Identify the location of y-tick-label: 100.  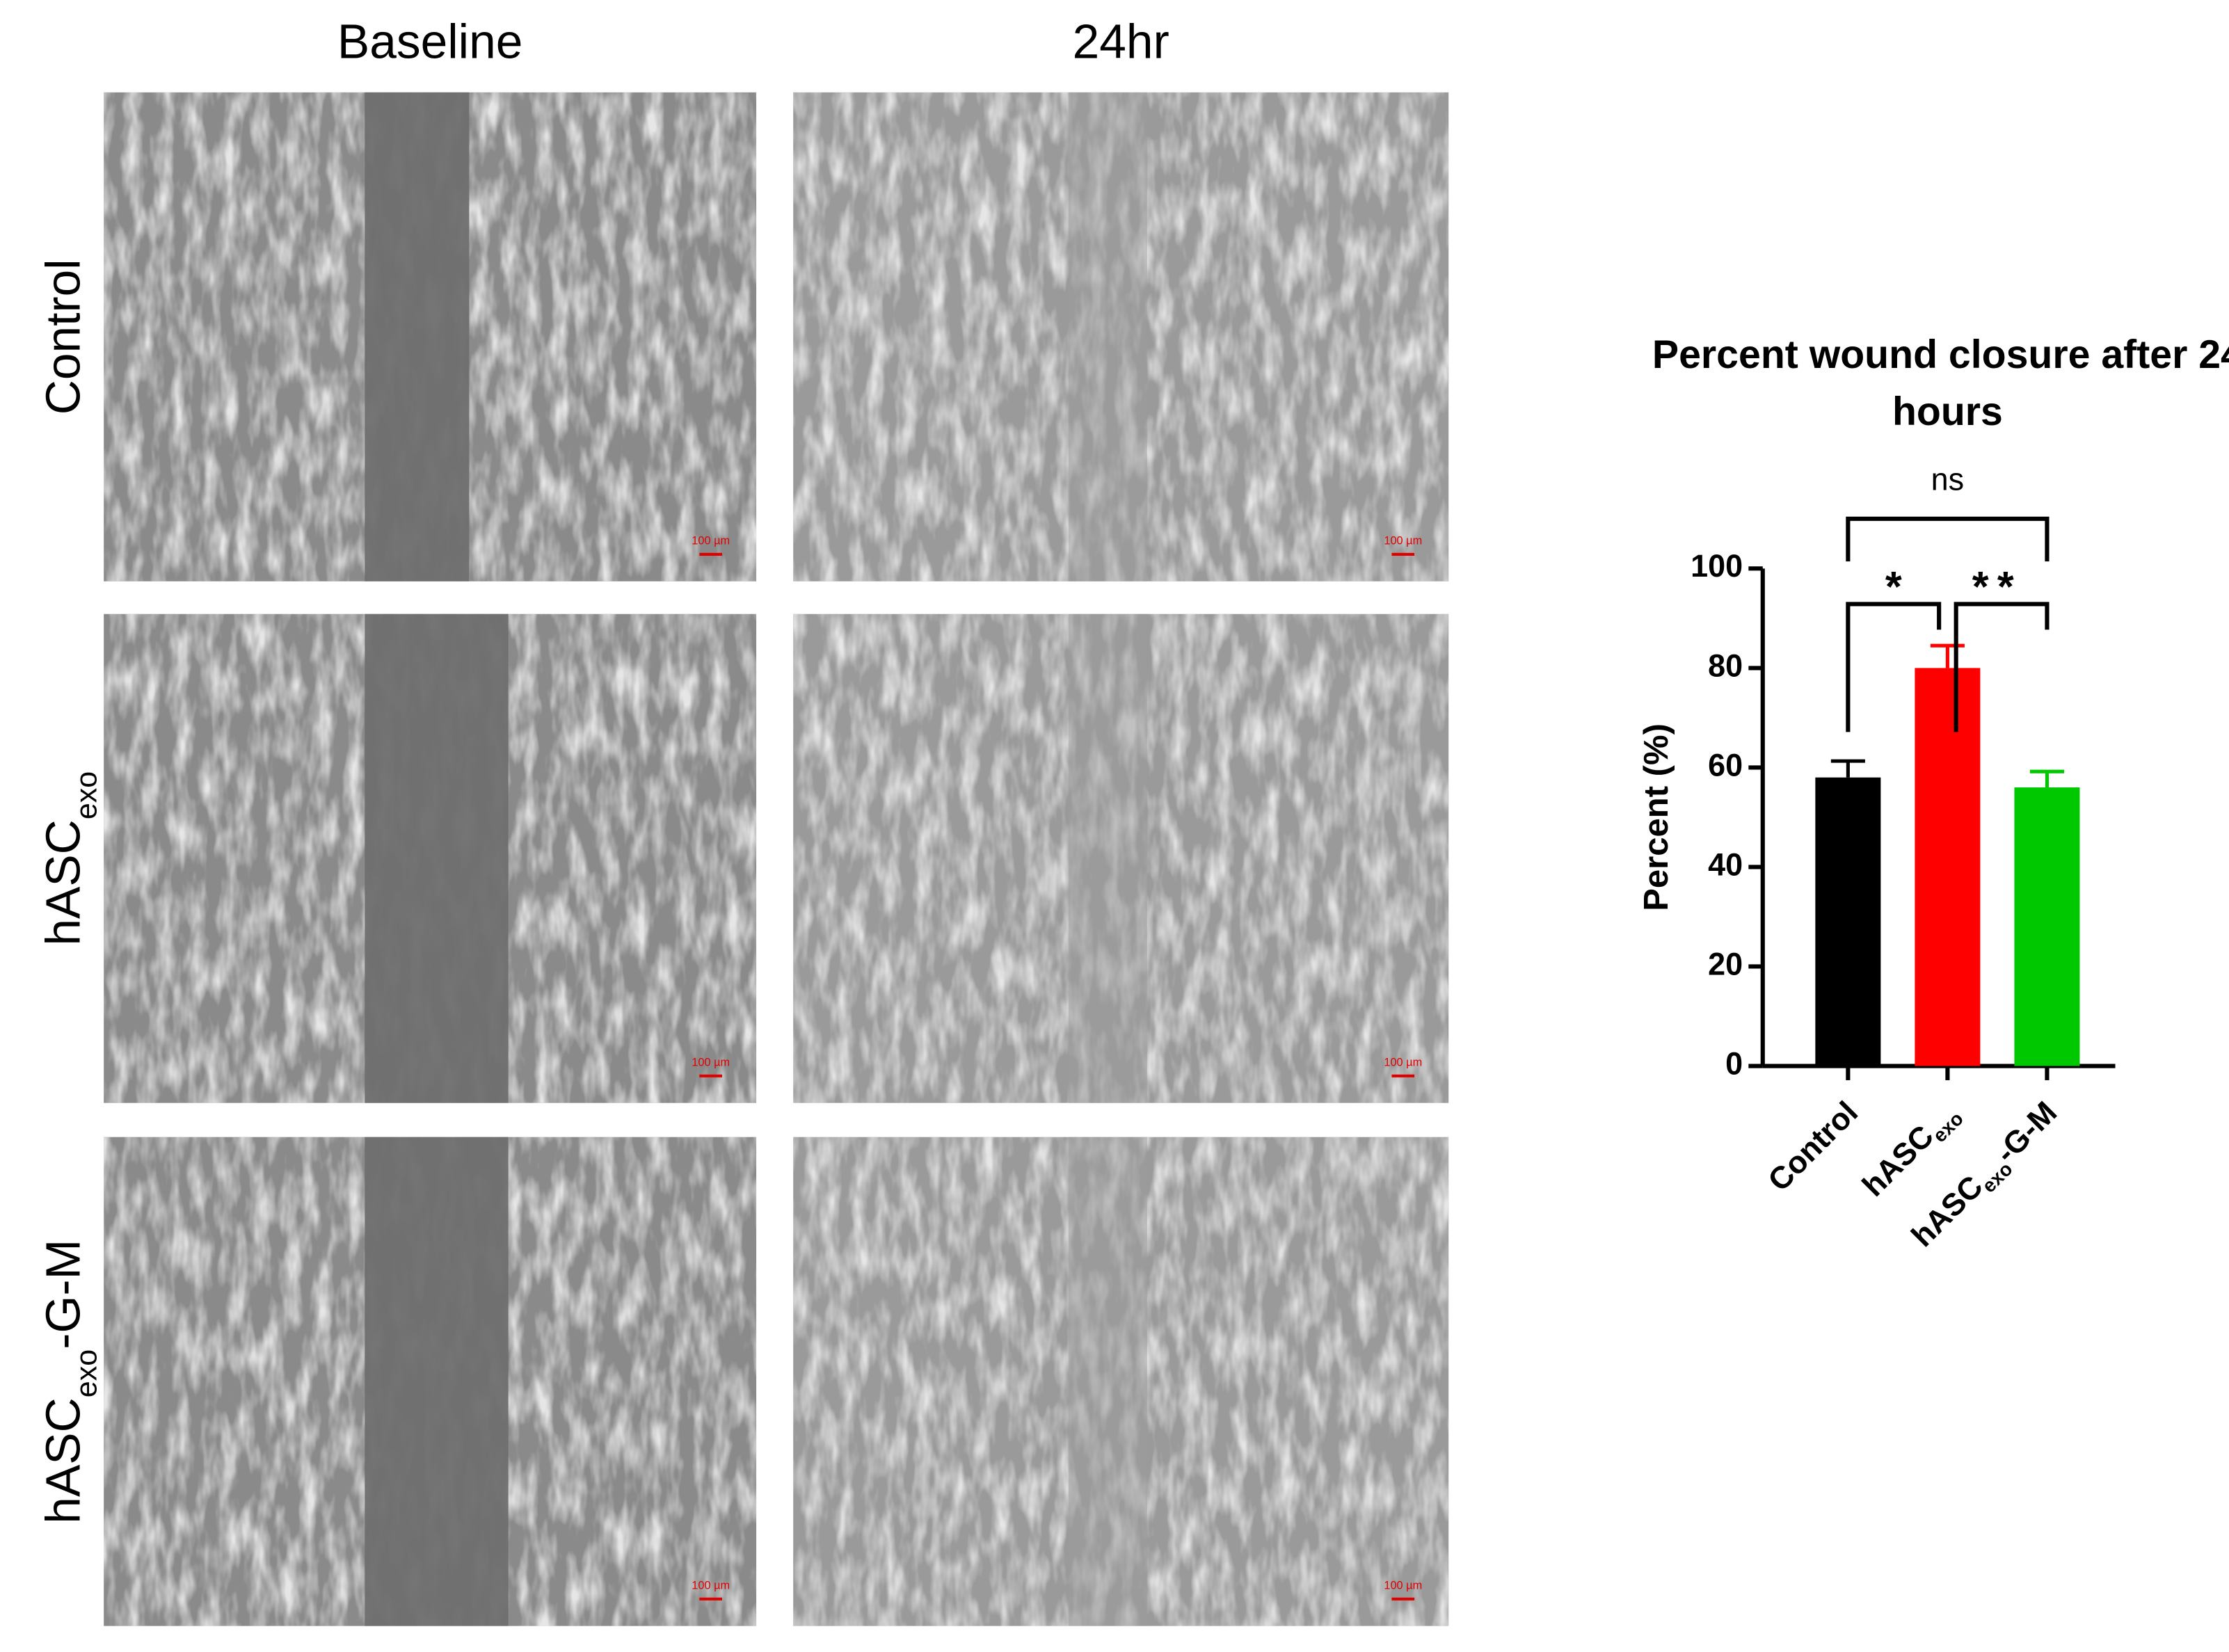
(1717, 566).